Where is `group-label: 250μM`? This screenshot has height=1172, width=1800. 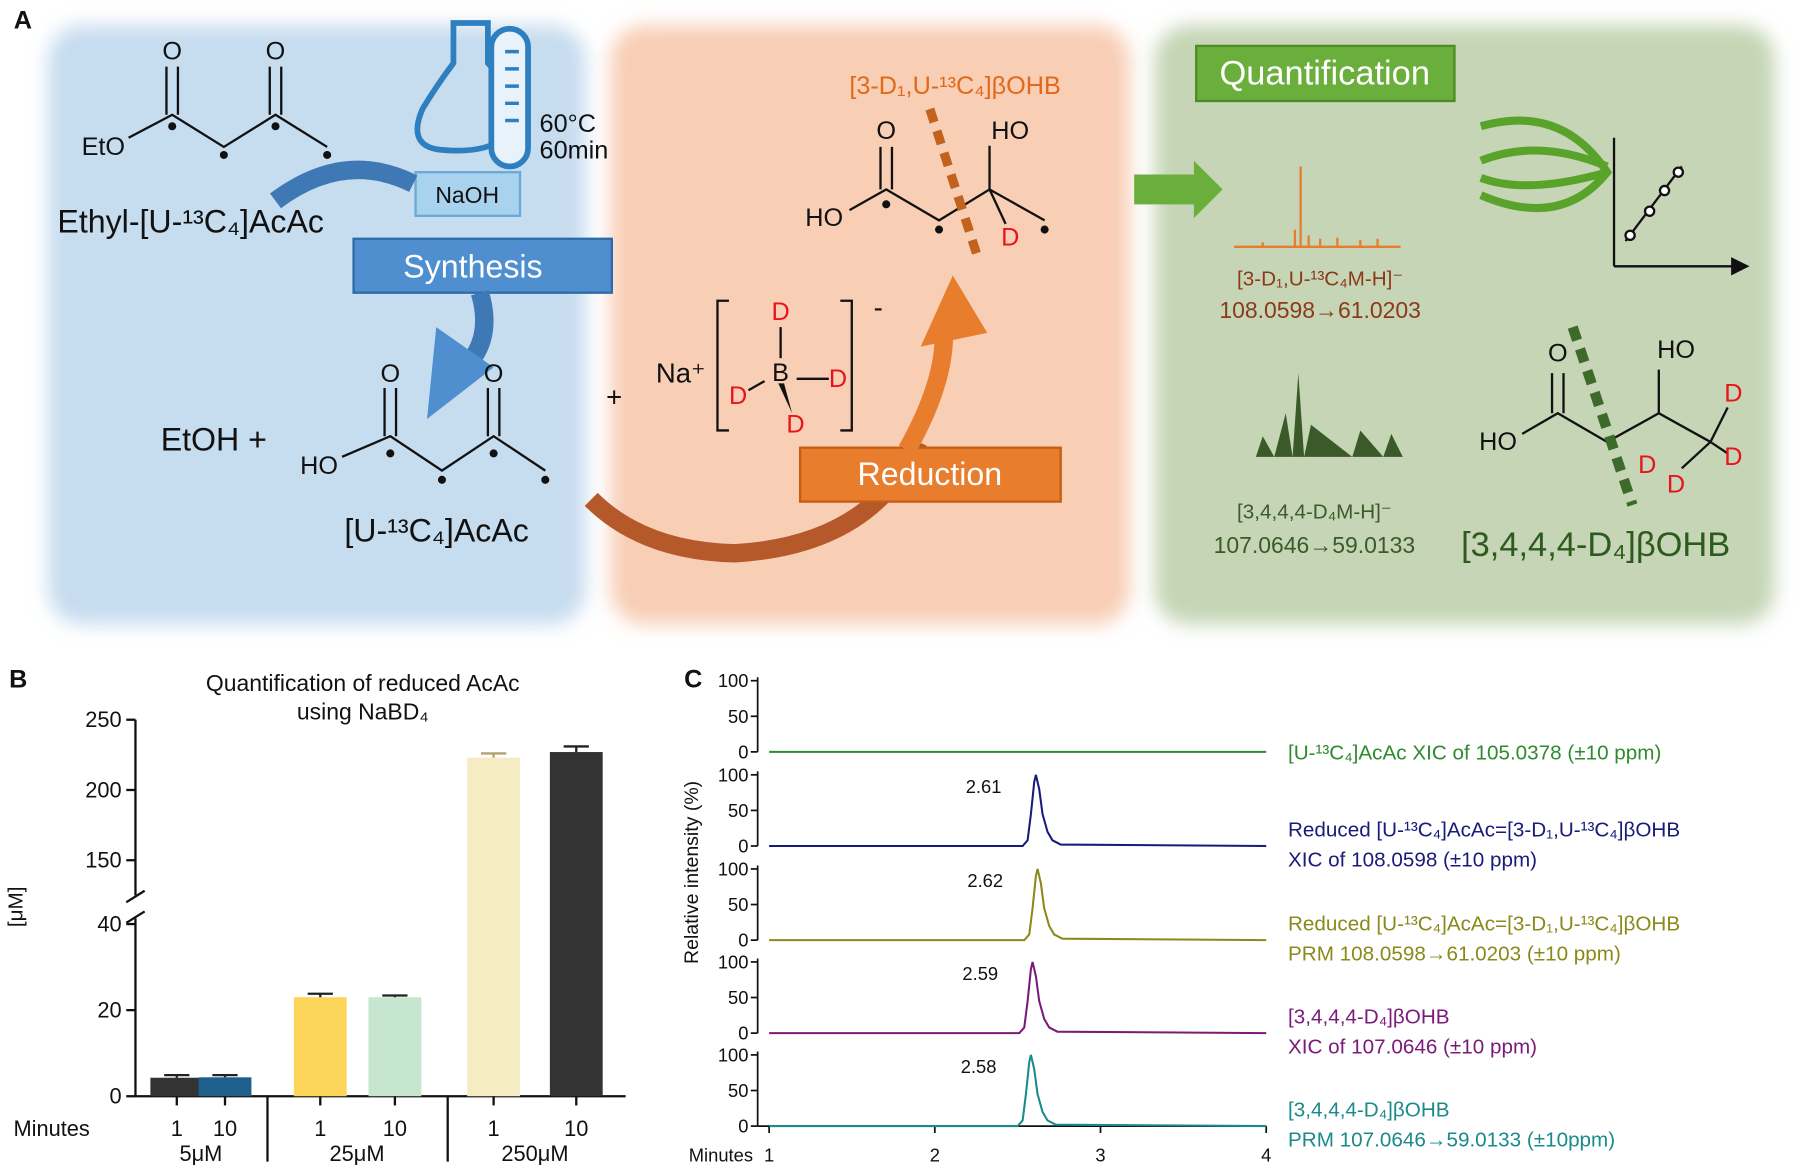
group-label: 250μM is located at coordinates (534, 1153).